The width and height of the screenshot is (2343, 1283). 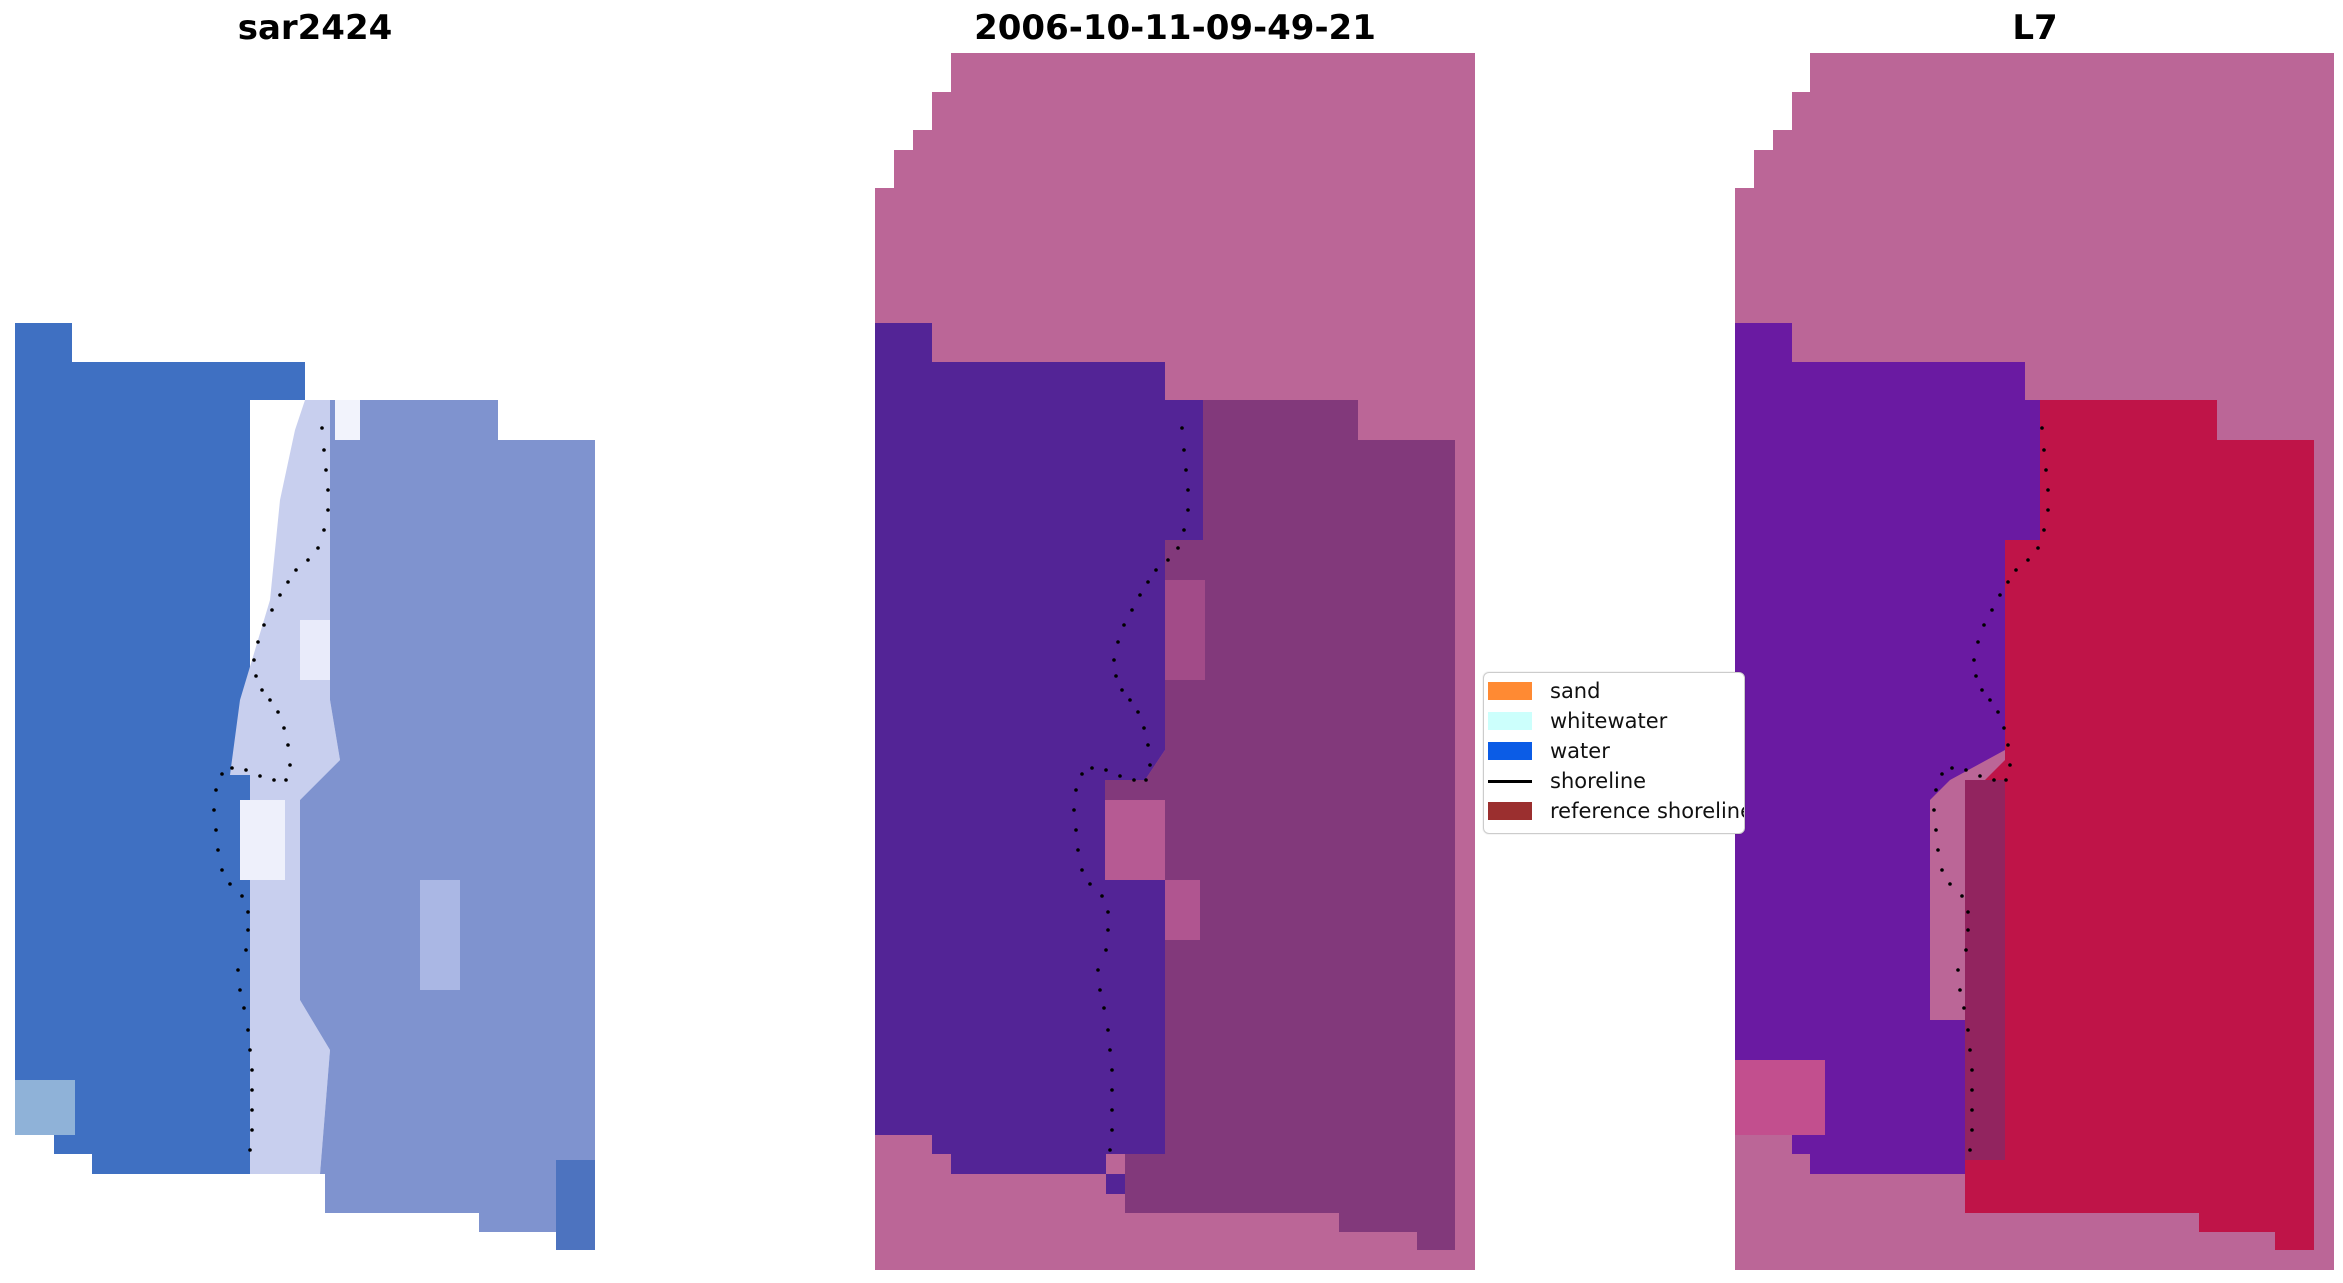 What do you see at coordinates (1547, 751) in the screenshot?
I see `legend-item-water: water` at bounding box center [1547, 751].